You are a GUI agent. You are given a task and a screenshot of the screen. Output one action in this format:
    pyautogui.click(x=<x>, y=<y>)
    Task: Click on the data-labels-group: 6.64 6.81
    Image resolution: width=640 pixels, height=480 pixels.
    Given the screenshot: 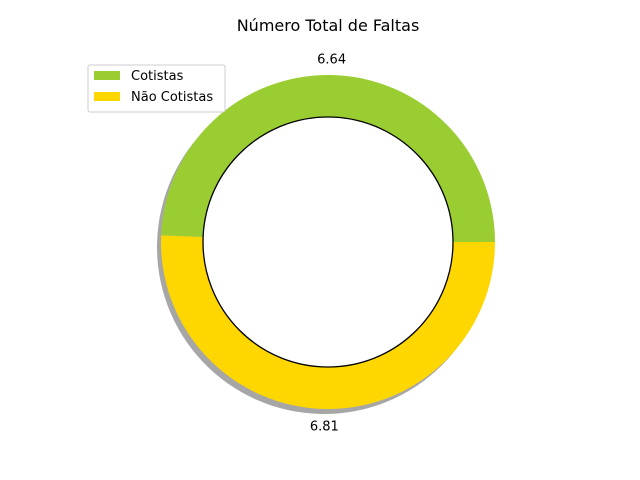 What is the action you would take?
    pyautogui.click(x=328, y=243)
    